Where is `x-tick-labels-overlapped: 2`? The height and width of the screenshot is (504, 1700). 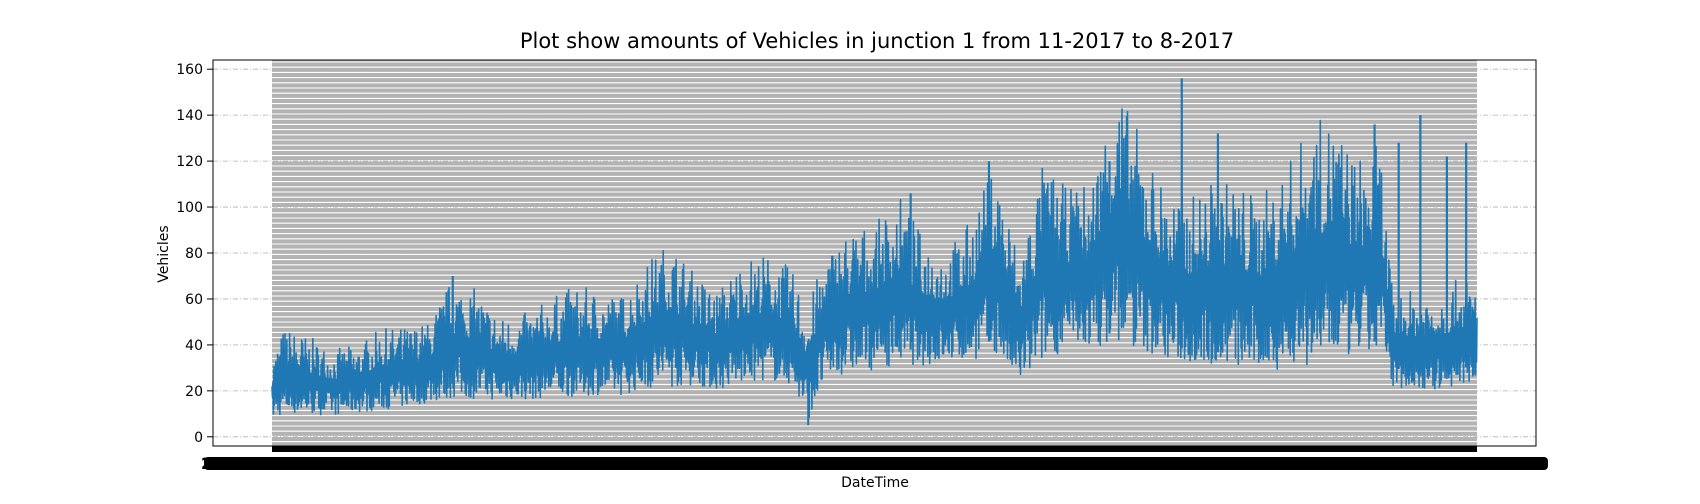
x-tick-labels-overlapped: 2 is located at coordinates (874, 463).